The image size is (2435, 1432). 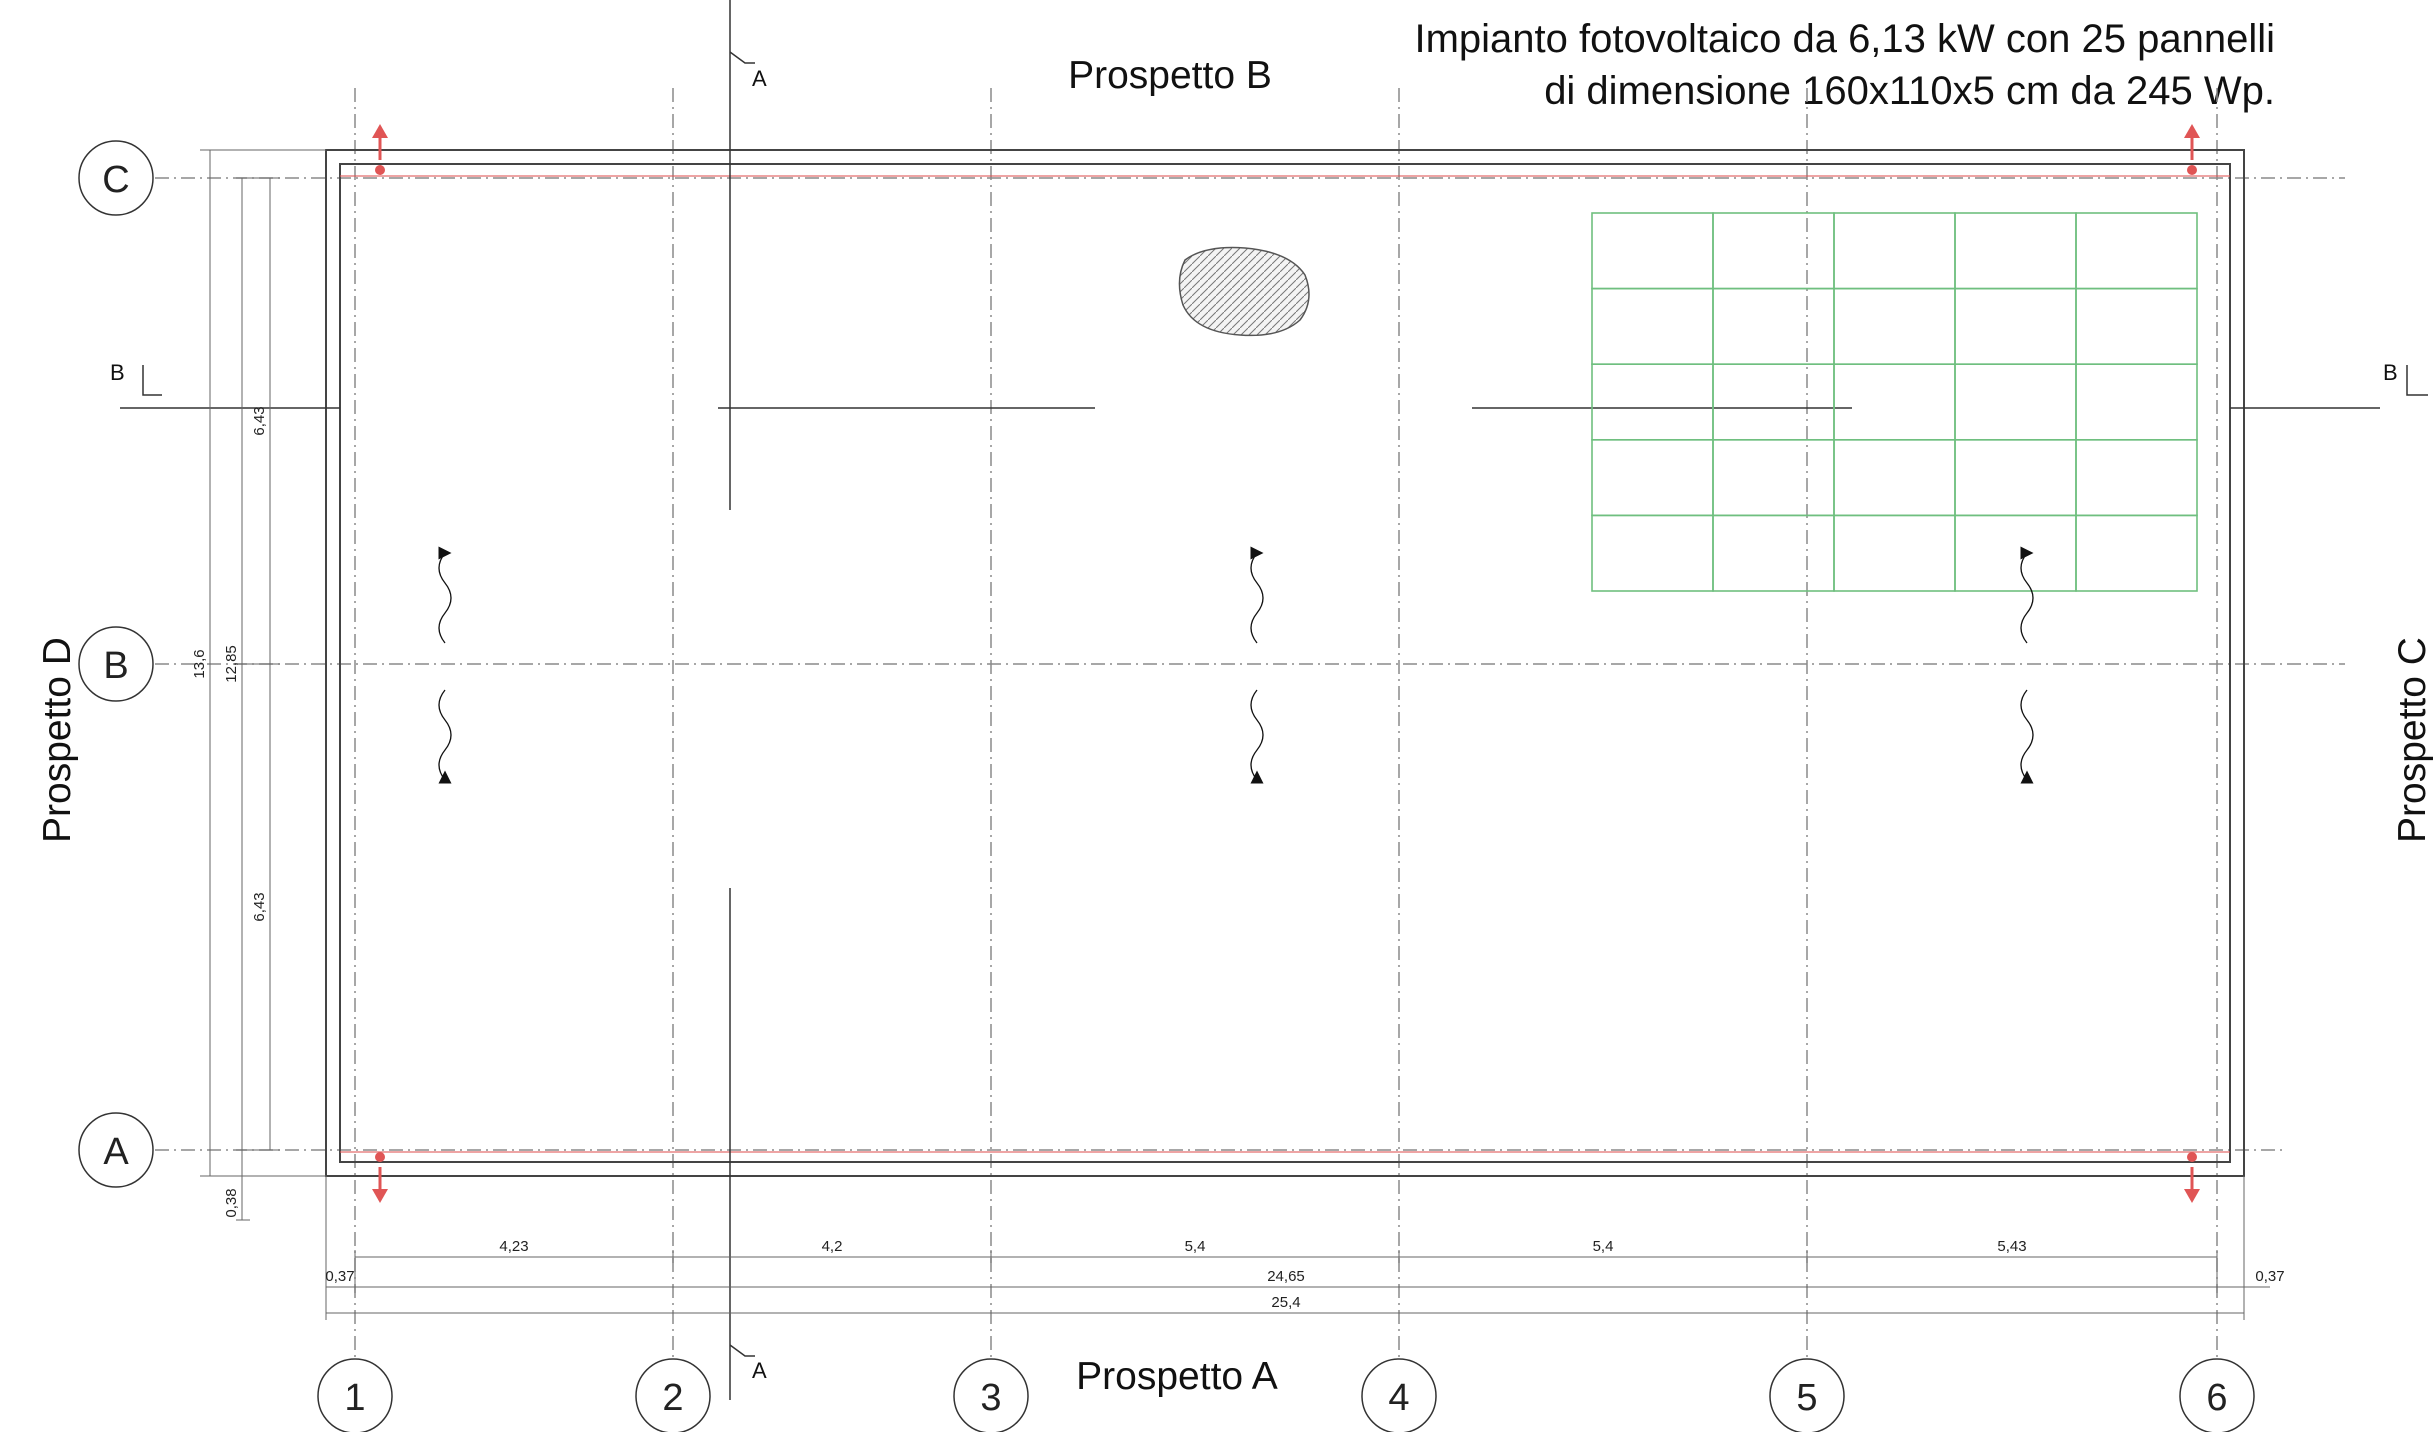 What do you see at coordinates (832, 1246) in the screenshot?
I see `dim-bay-2: 4,2` at bounding box center [832, 1246].